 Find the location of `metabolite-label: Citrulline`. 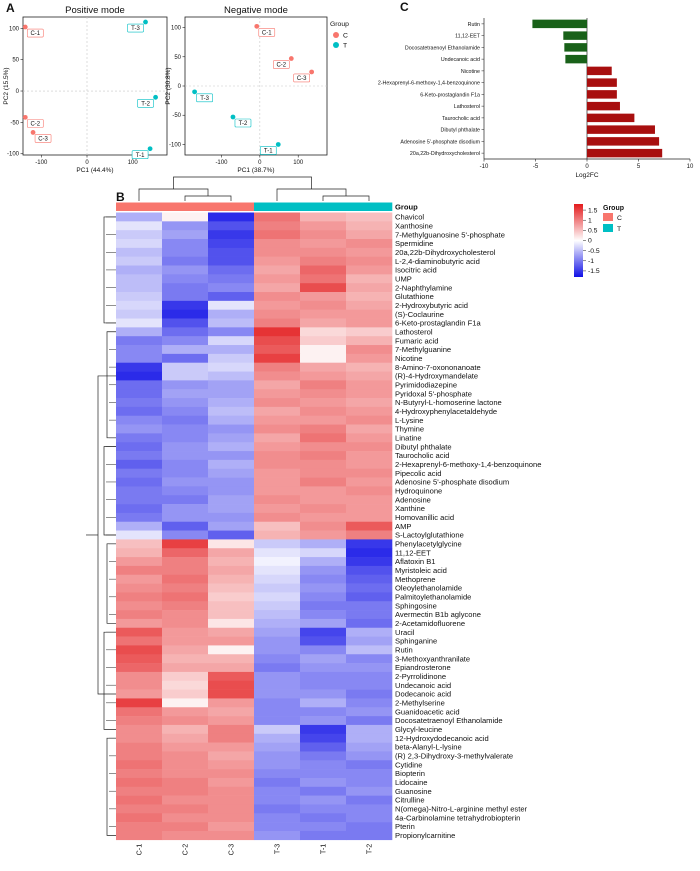

metabolite-label: Citrulline is located at coordinates (410, 800).